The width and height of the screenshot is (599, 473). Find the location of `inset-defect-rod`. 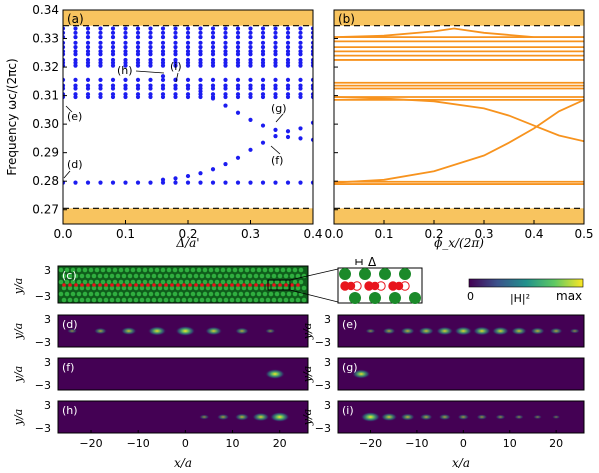

inset-defect-rod is located at coordinates (399, 286).